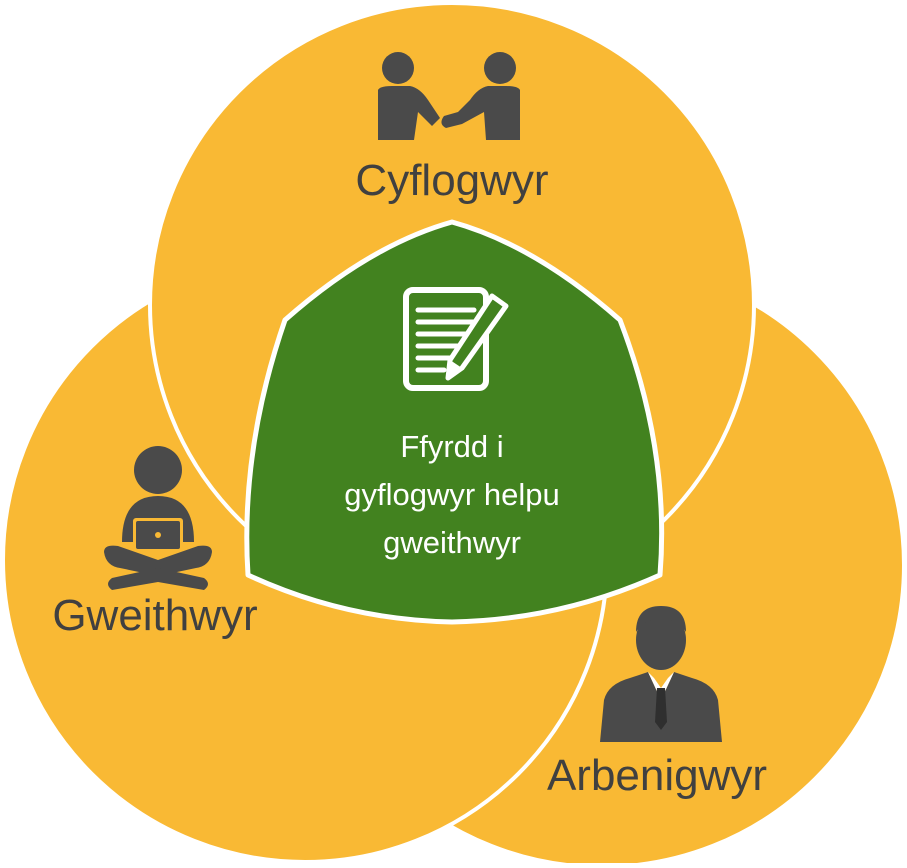 The height and width of the screenshot is (868, 907). What do you see at coordinates (661, 674) in the screenshot?
I see `businessman-icon` at bounding box center [661, 674].